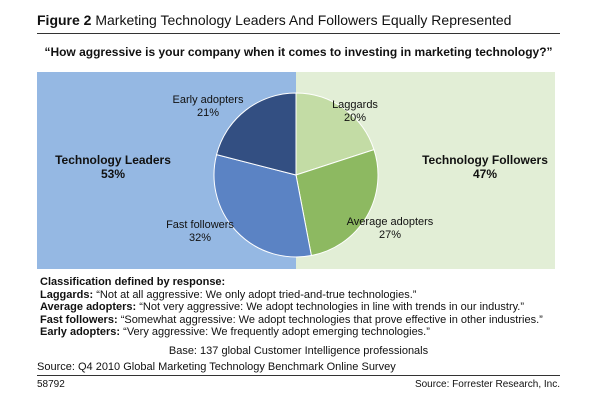 This screenshot has height=415, width=600. Describe the element at coordinates (485, 174) in the screenshot. I see `followers-value: 47%` at that location.